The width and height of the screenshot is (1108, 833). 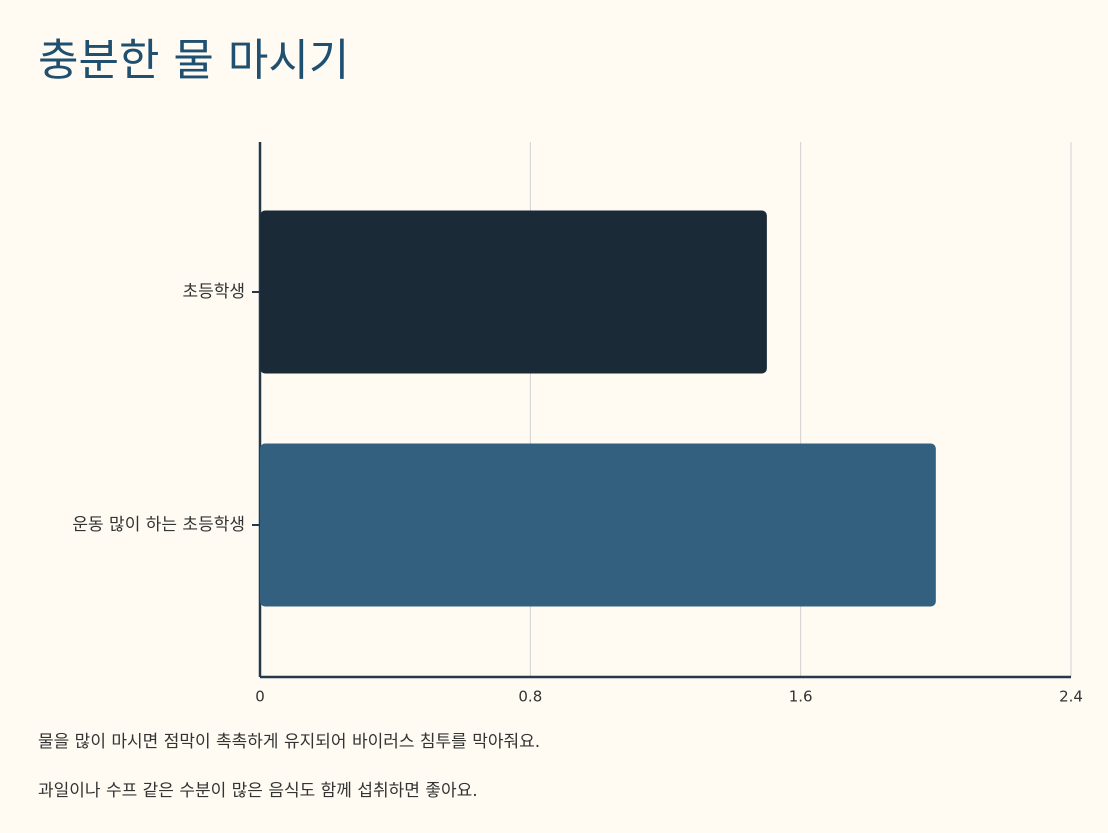 What do you see at coordinates (213, 292) in the screenshot?
I see `y-tick-label: 초등학생` at bounding box center [213, 292].